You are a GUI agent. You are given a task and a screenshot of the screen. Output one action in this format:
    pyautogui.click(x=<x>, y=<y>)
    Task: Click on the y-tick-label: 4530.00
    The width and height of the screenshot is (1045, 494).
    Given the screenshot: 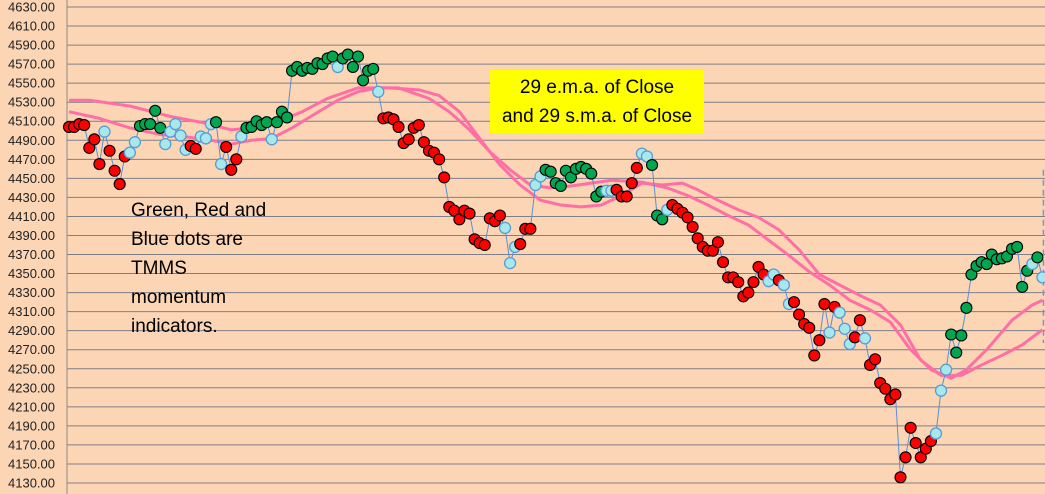 What is the action you would take?
    pyautogui.click(x=31, y=102)
    